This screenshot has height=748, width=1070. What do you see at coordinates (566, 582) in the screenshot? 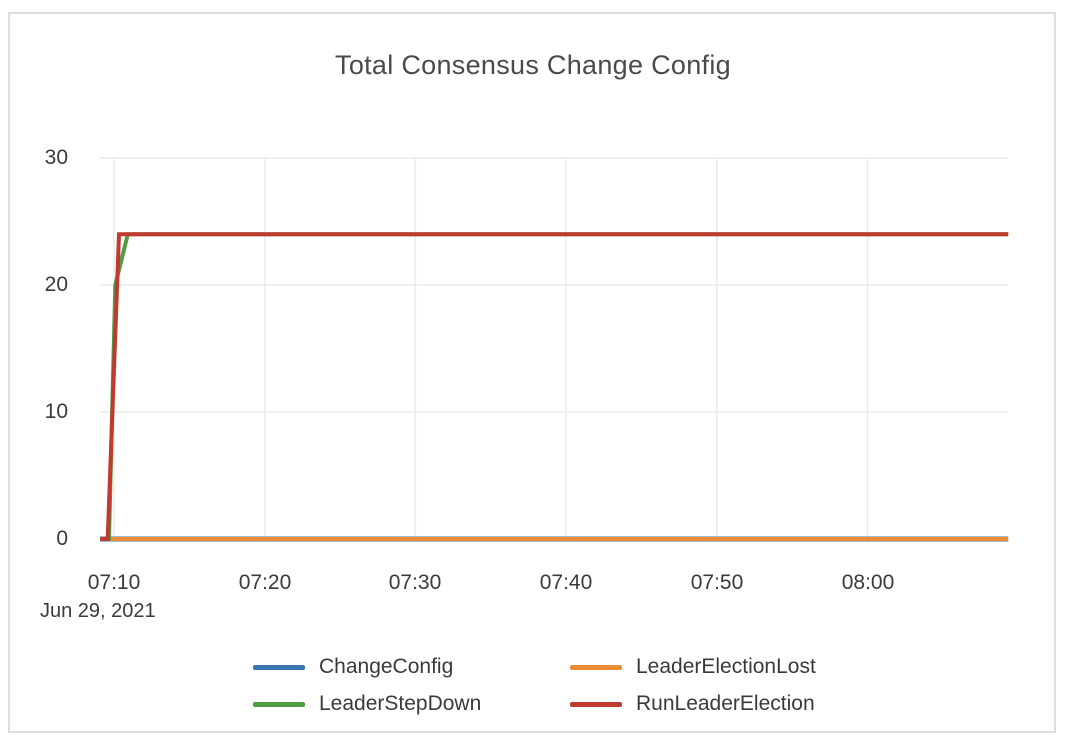
I see `x-axis-tick-label: 07:40` at bounding box center [566, 582].